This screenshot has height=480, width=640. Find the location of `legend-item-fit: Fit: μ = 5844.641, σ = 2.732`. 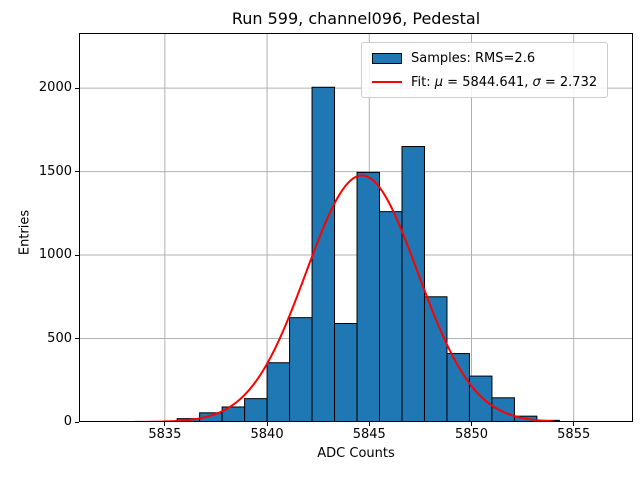

legend-item-fit: Fit: μ = 5844.641, σ = 2.732 is located at coordinates (484, 82).